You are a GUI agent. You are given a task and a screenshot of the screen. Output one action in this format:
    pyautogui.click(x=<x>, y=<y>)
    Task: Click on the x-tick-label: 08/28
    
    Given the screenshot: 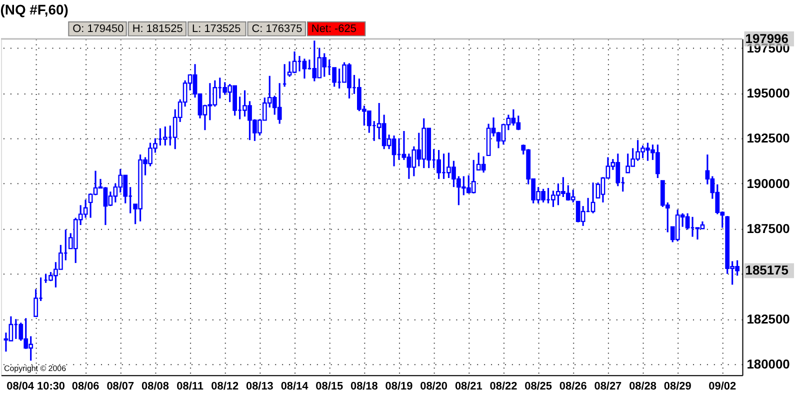 What is the action you would take?
    pyautogui.click(x=642, y=386)
    